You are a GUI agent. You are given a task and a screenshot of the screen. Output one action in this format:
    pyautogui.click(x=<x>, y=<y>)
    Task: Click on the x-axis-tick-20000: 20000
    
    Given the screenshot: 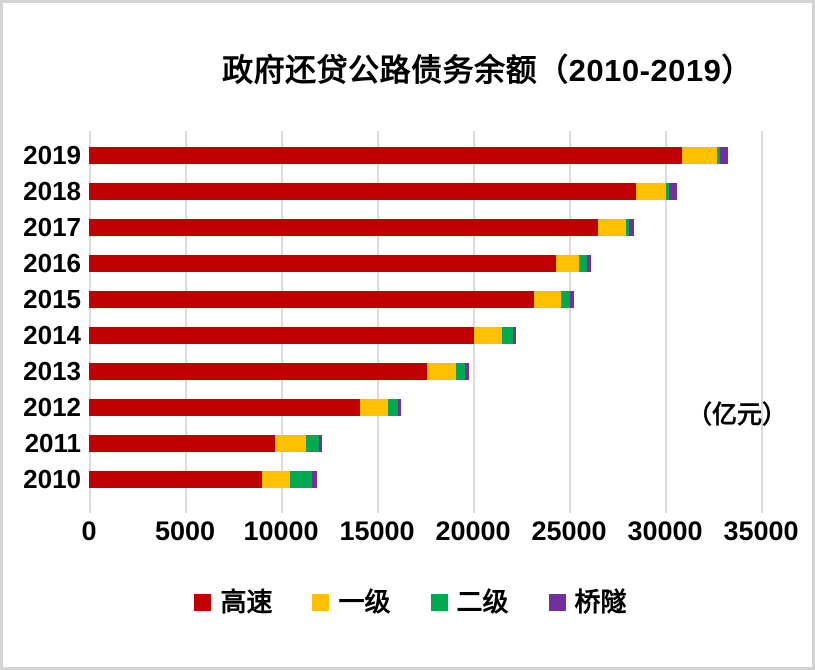 What is the action you would take?
    pyautogui.click(x=473, y=531)
    